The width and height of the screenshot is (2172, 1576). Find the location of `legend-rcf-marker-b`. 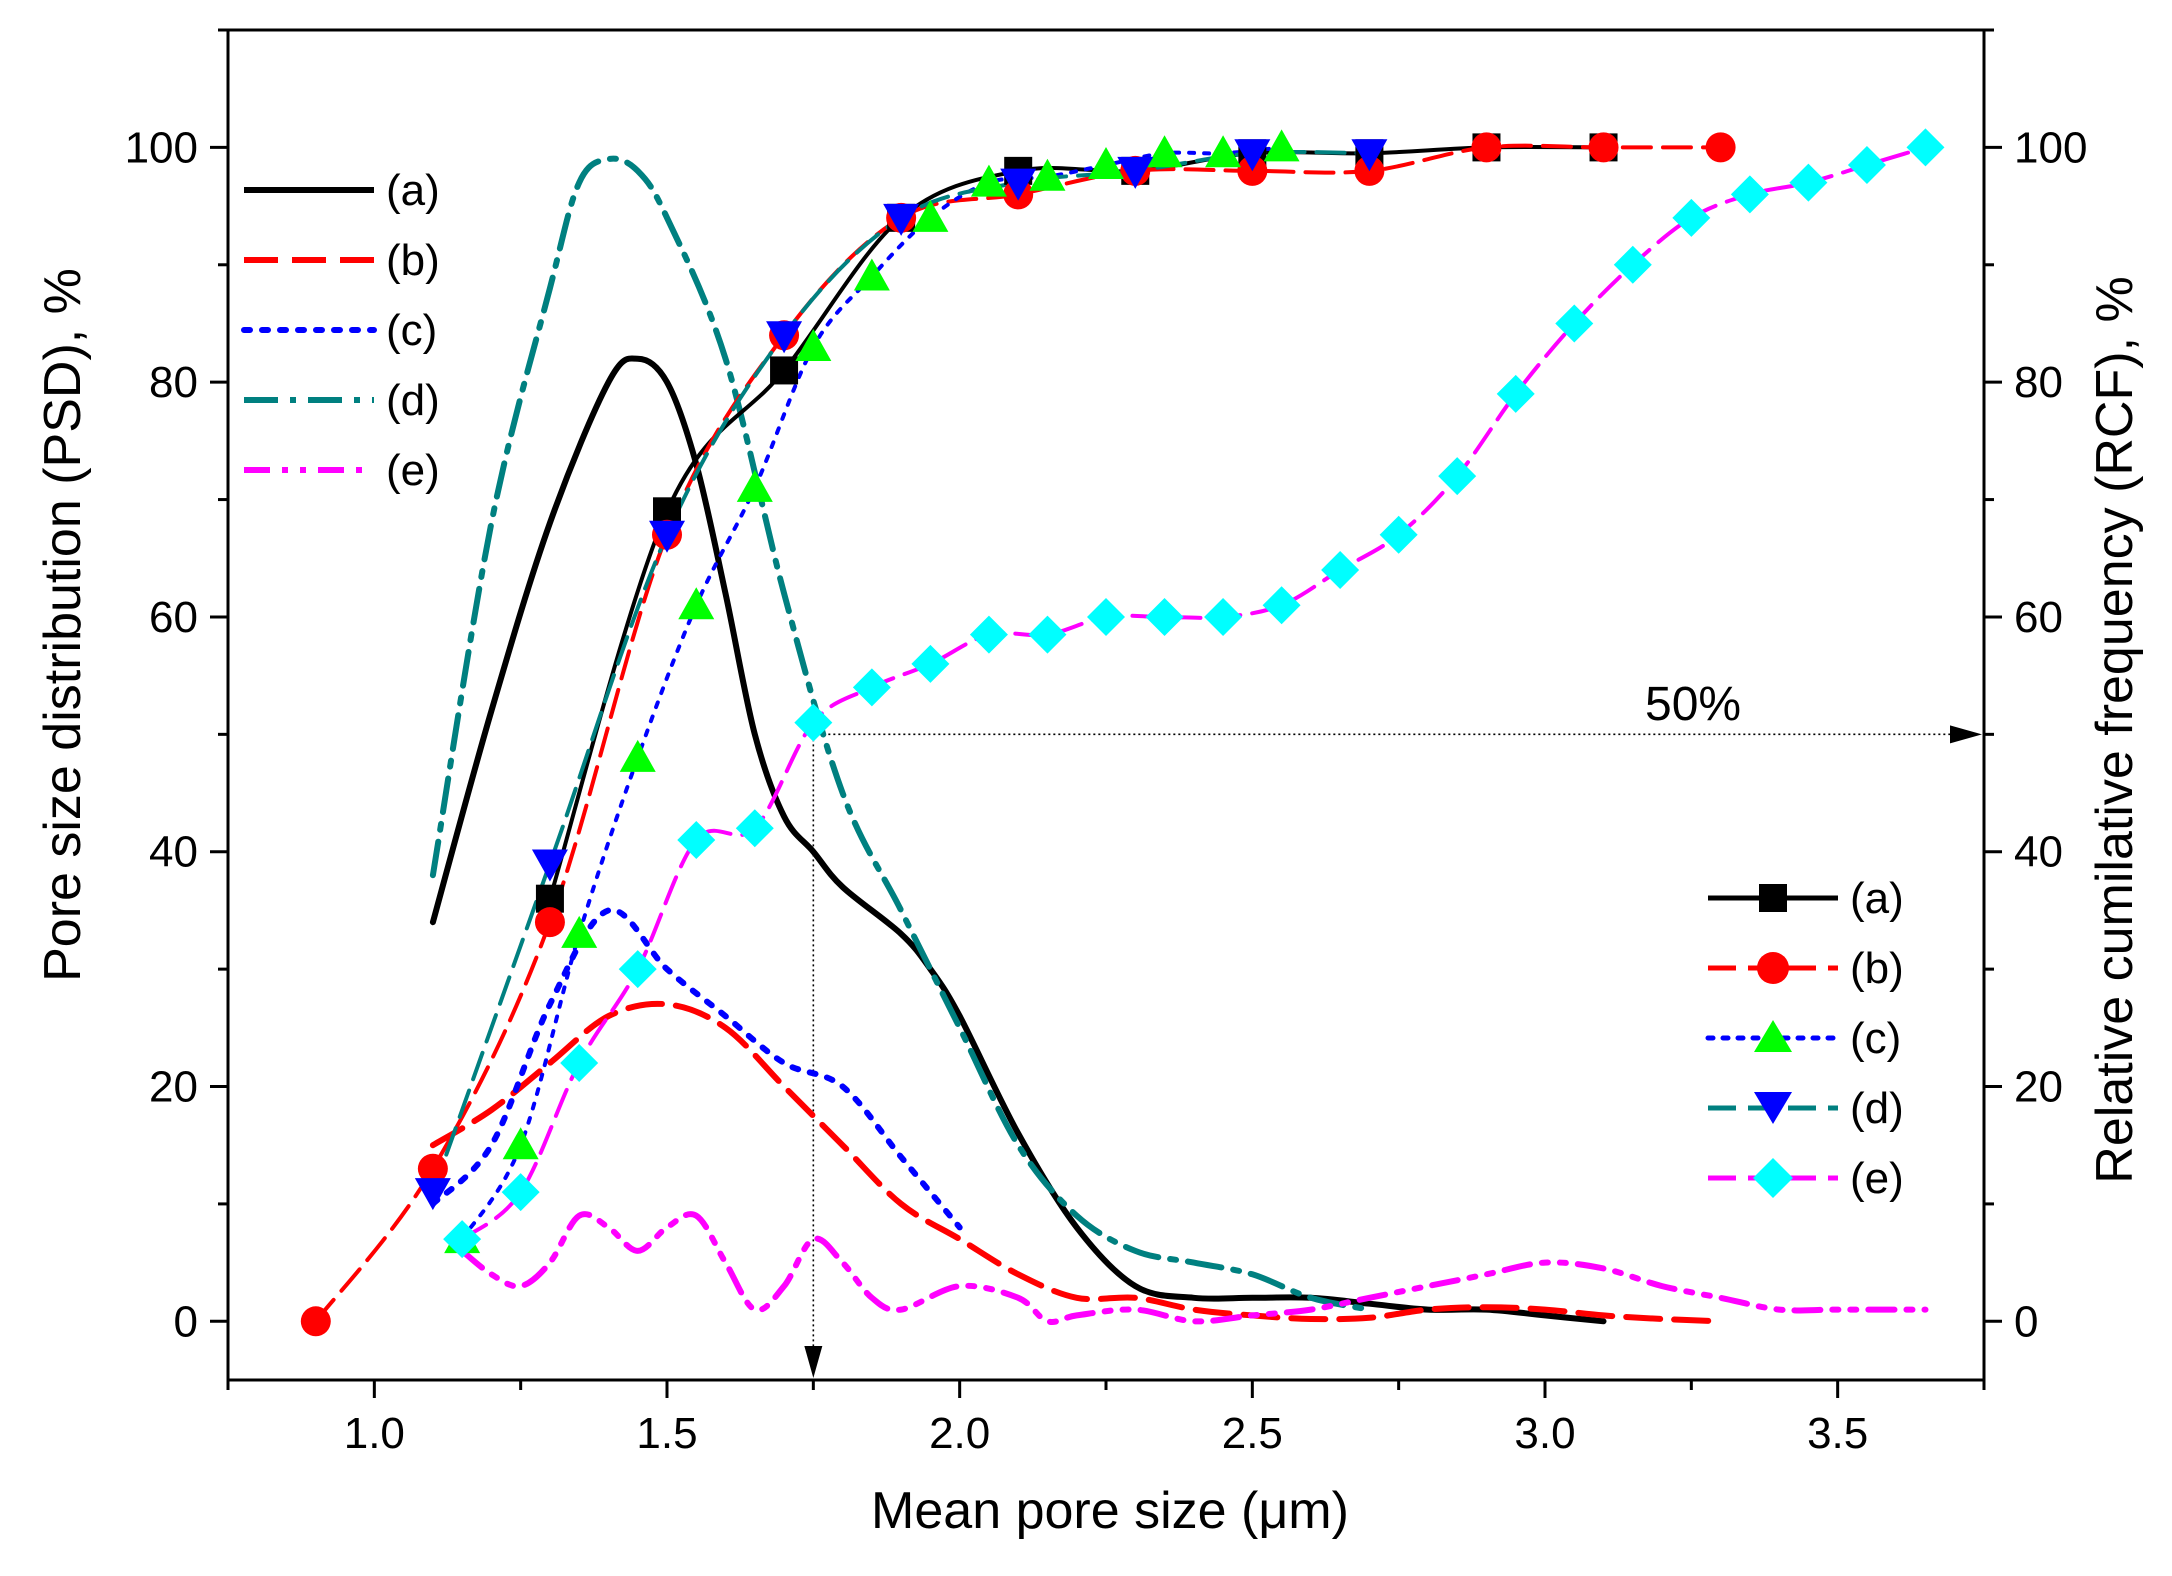

legend-rcf-marker-b is located at coordinates (1773, 968).